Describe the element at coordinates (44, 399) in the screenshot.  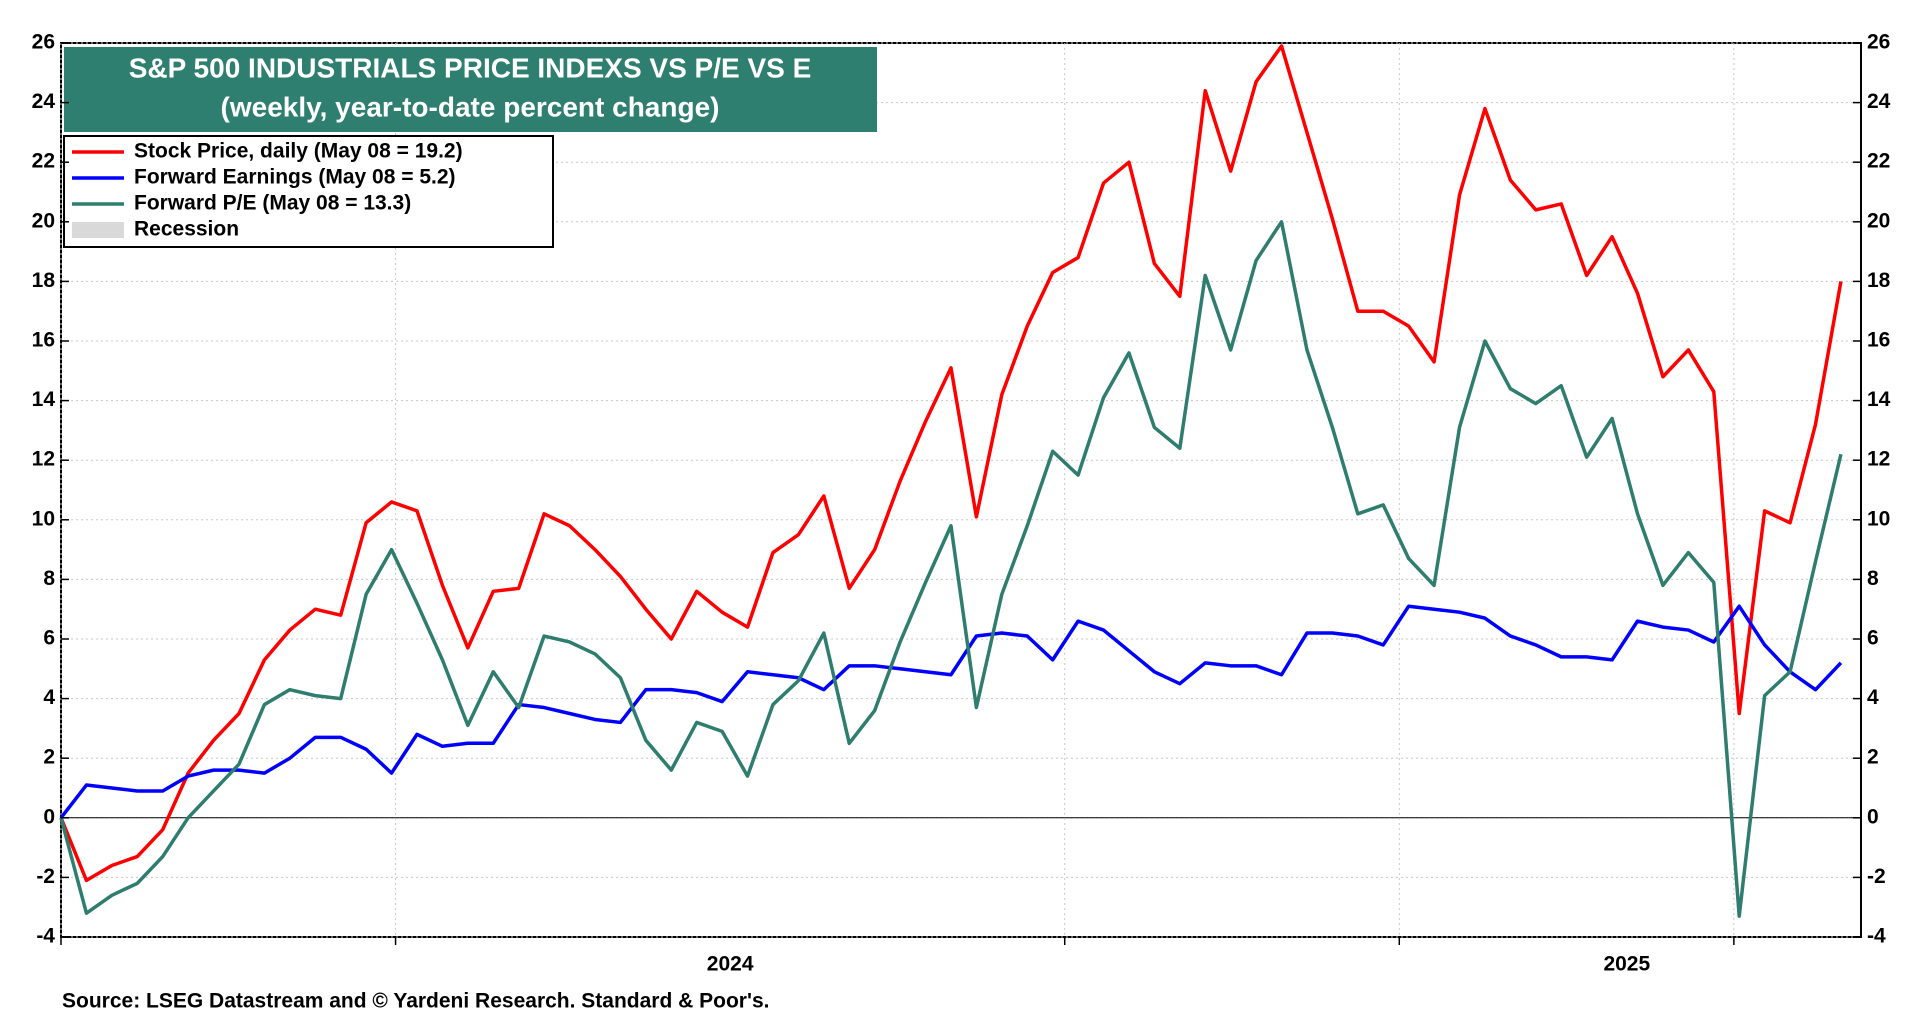
I see `y-tick-label: 14` at that location.